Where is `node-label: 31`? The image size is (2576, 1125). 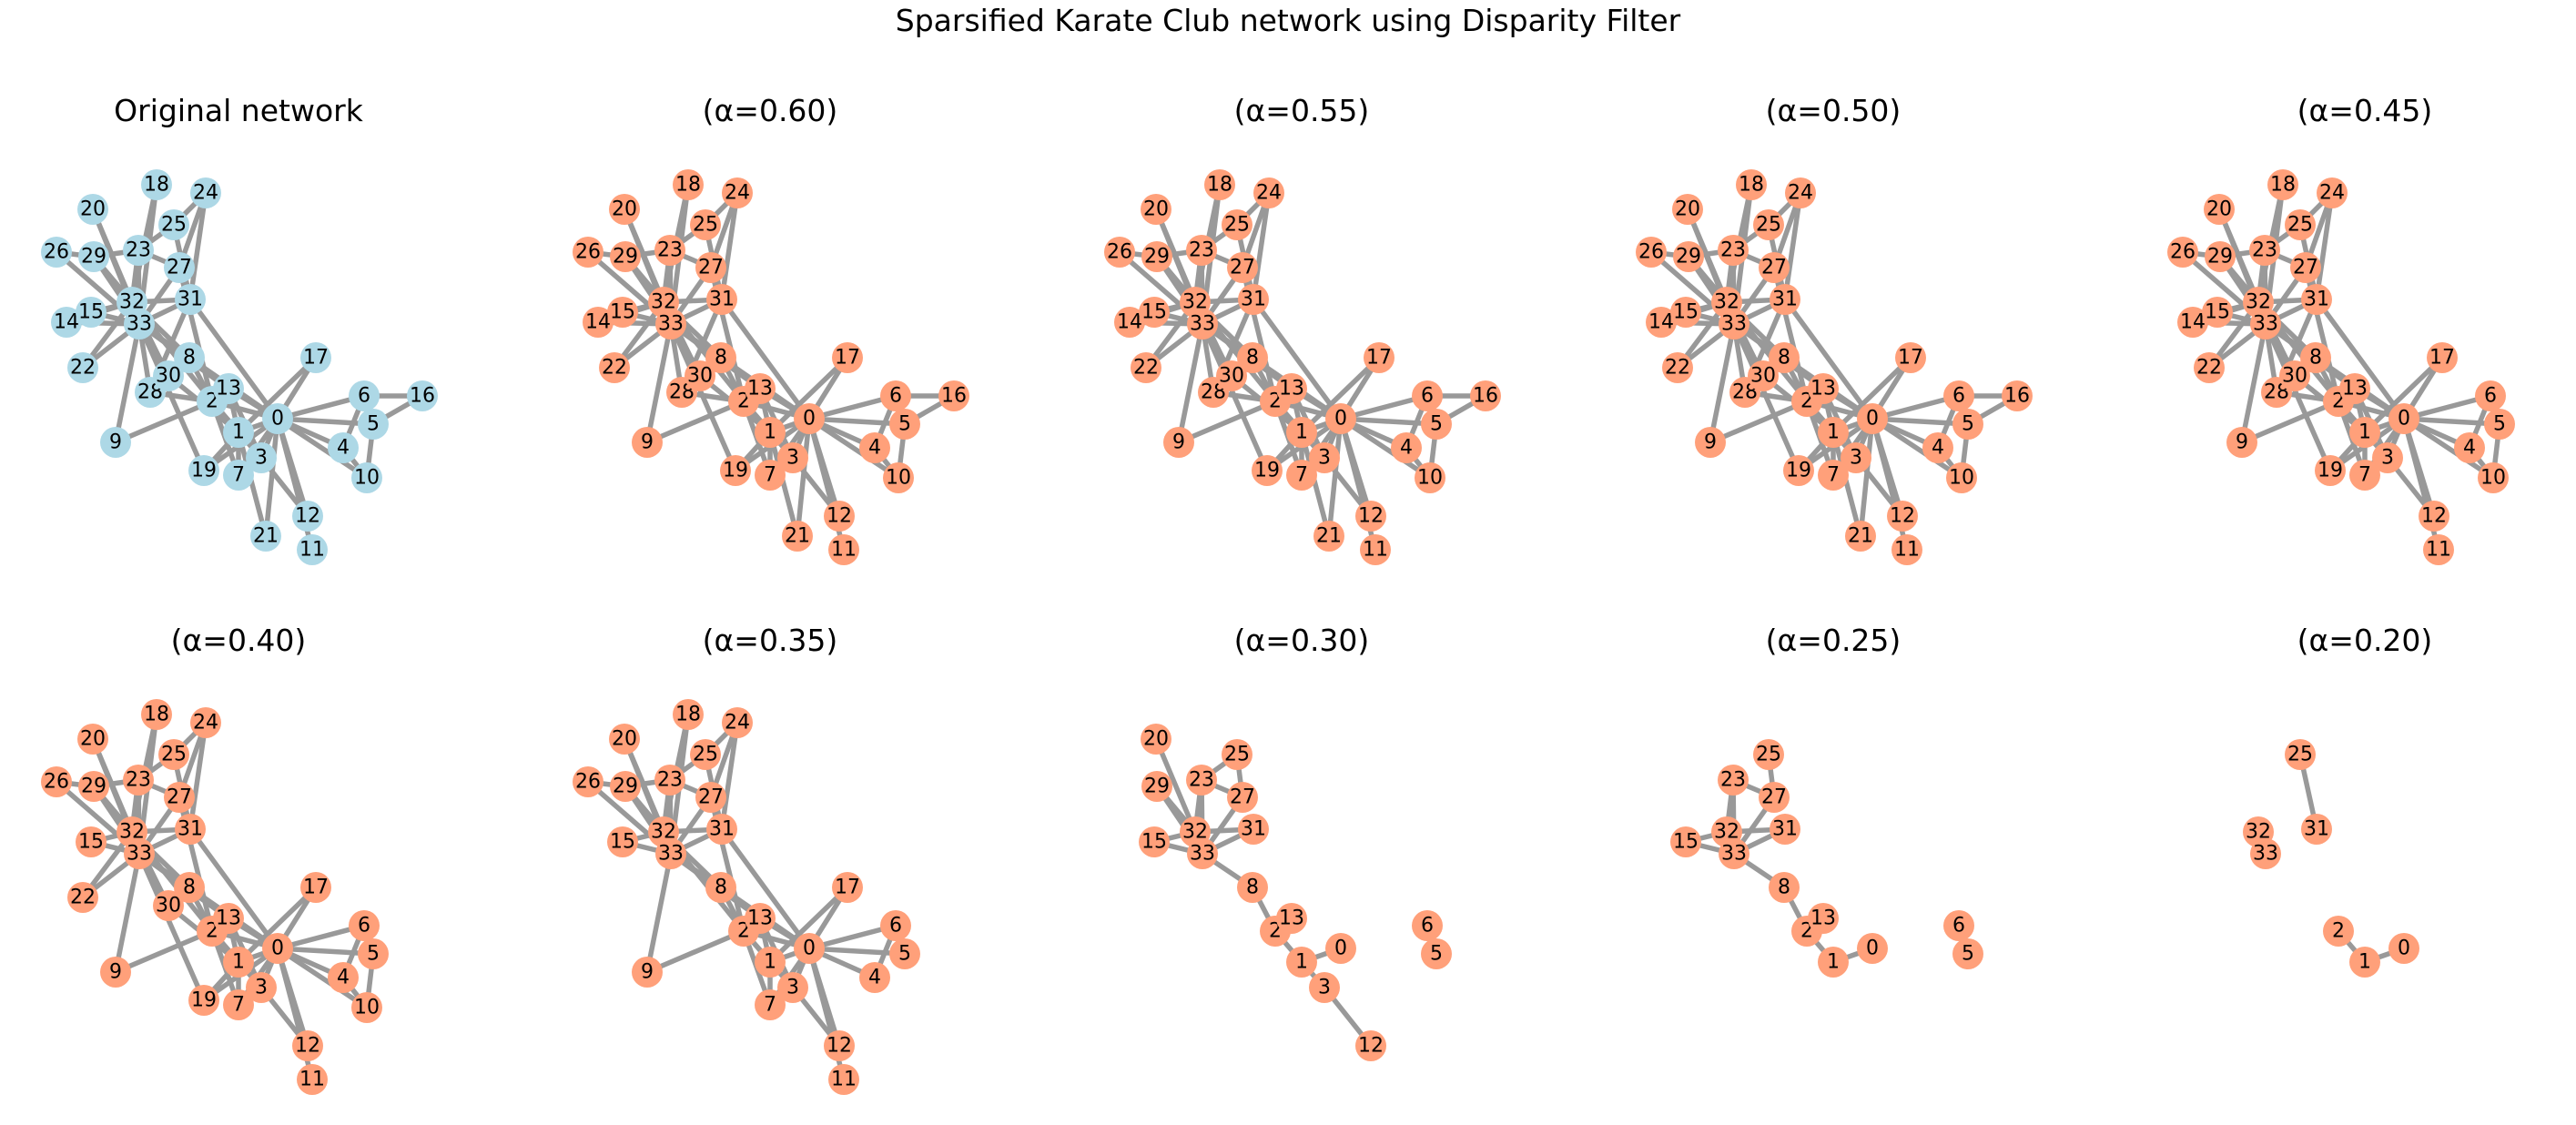
node-label: 31 is located at coordinates (722, 830).